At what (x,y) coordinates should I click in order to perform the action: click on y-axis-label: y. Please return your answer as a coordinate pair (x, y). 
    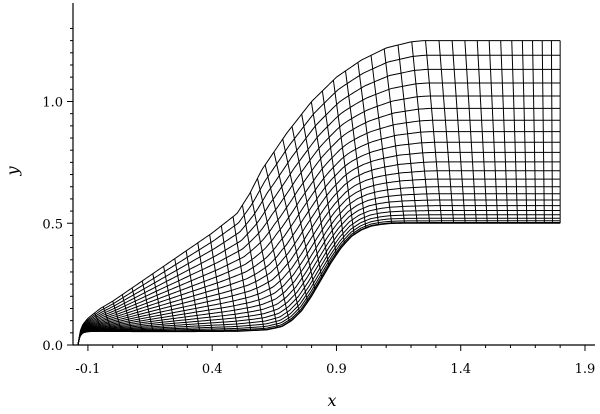
    Looking at the image, I should click on (12, 171).